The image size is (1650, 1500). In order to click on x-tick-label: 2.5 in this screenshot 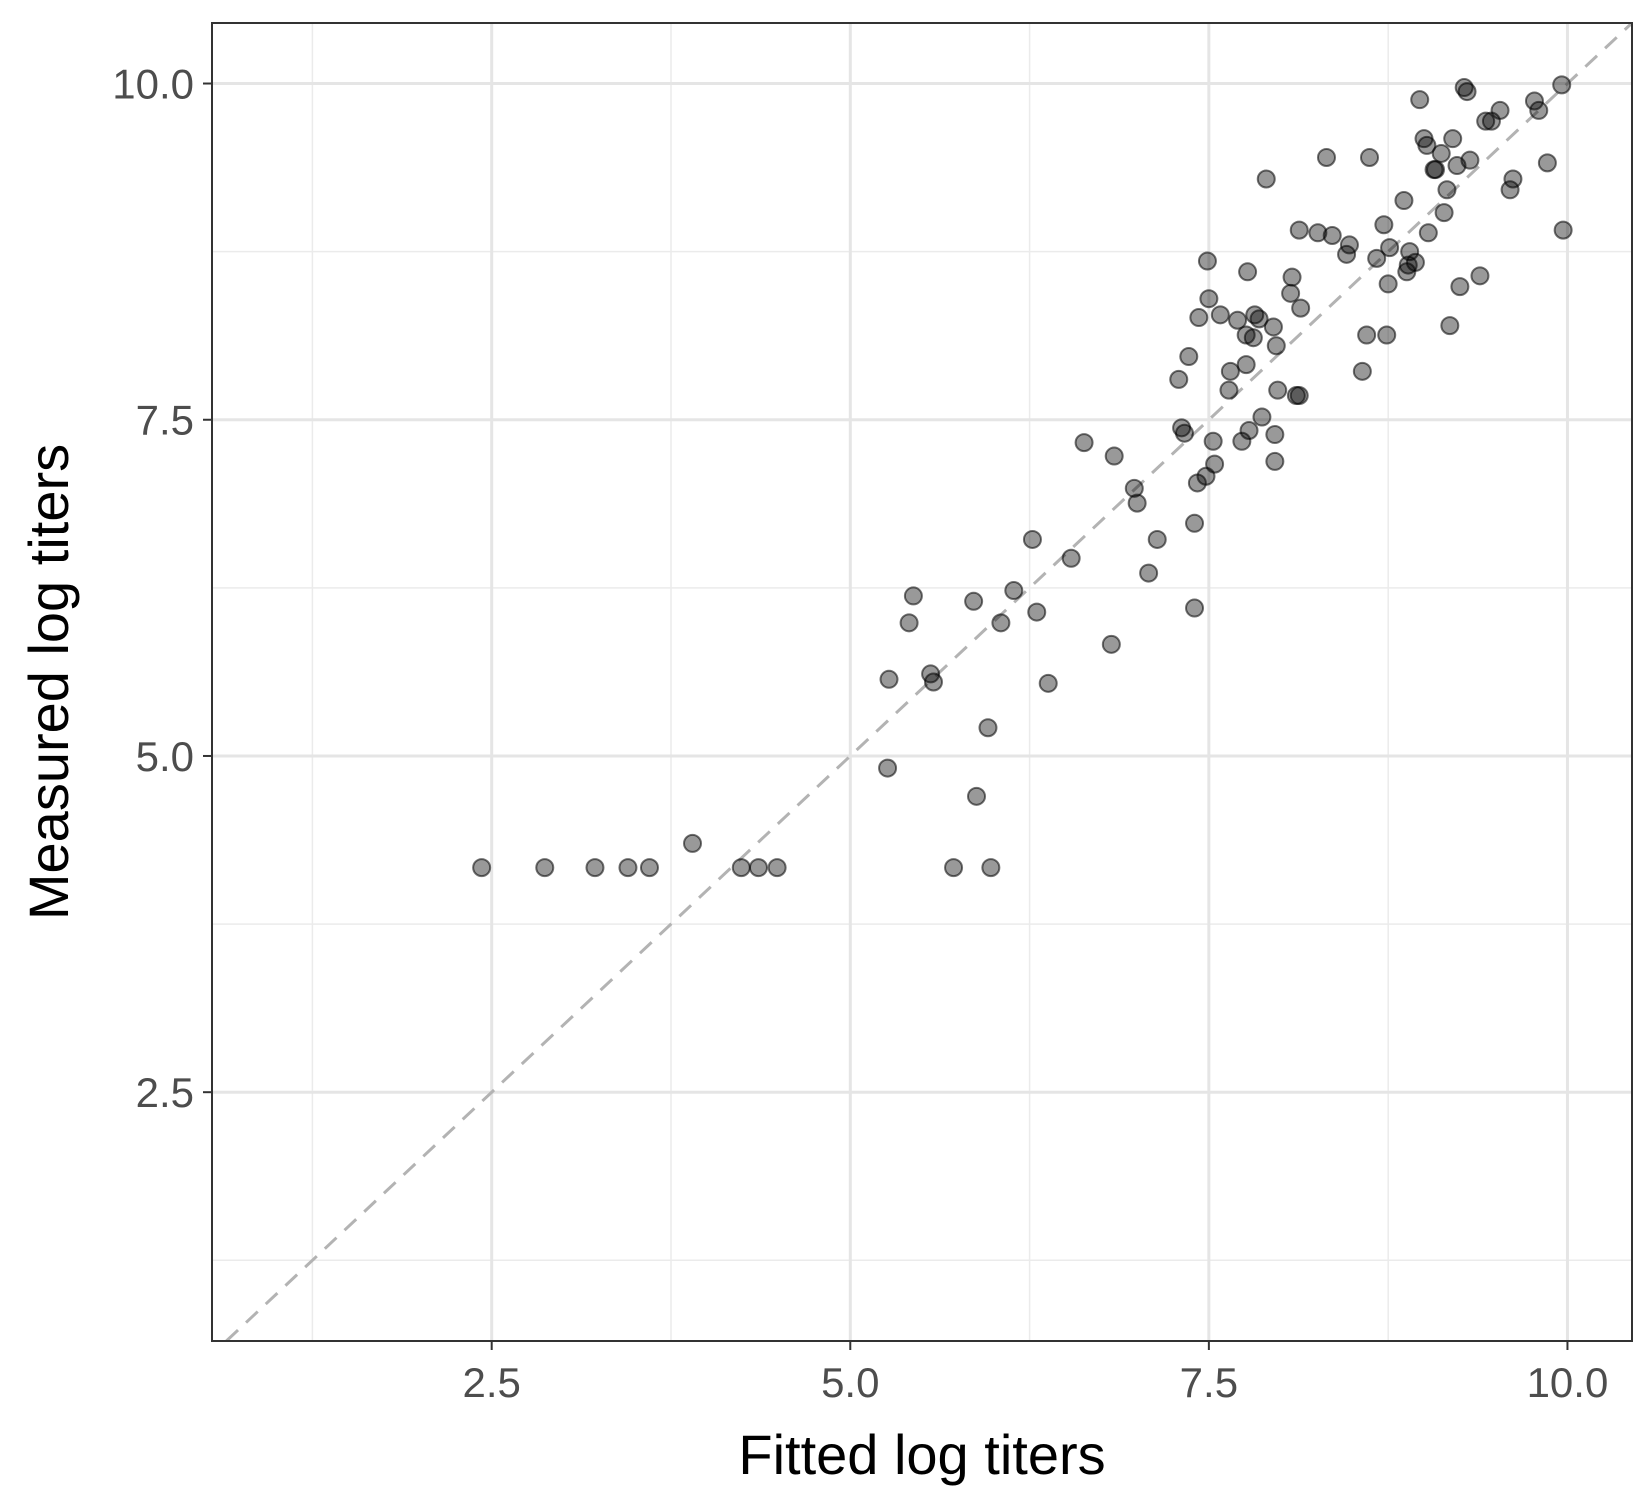, I will do `click(492, 1382)`.